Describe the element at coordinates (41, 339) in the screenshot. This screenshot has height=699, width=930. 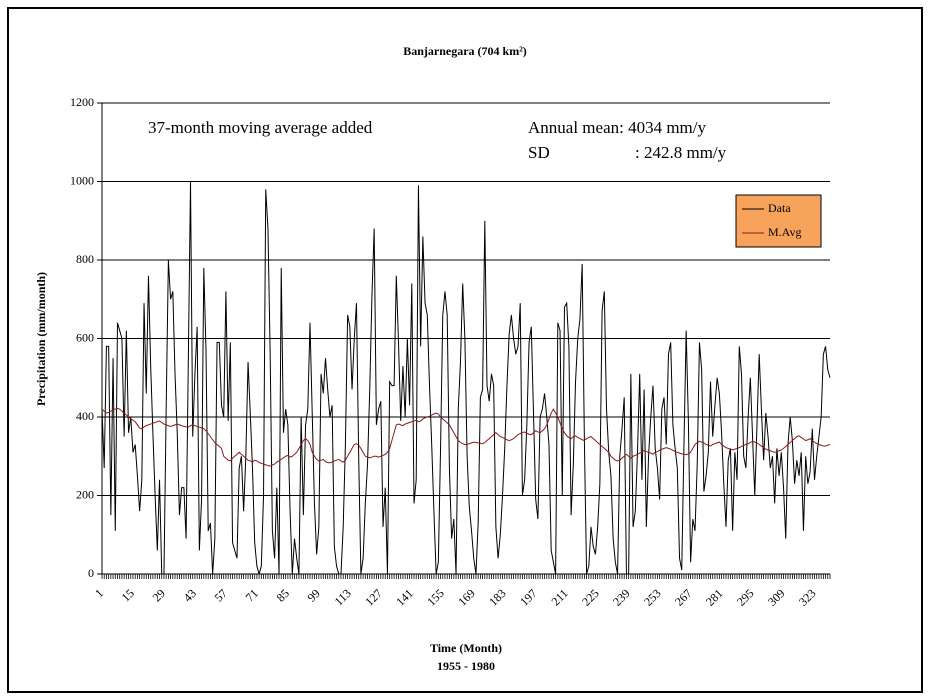
I see `y-axis-label: Precipitation (mm/month)` at that location.